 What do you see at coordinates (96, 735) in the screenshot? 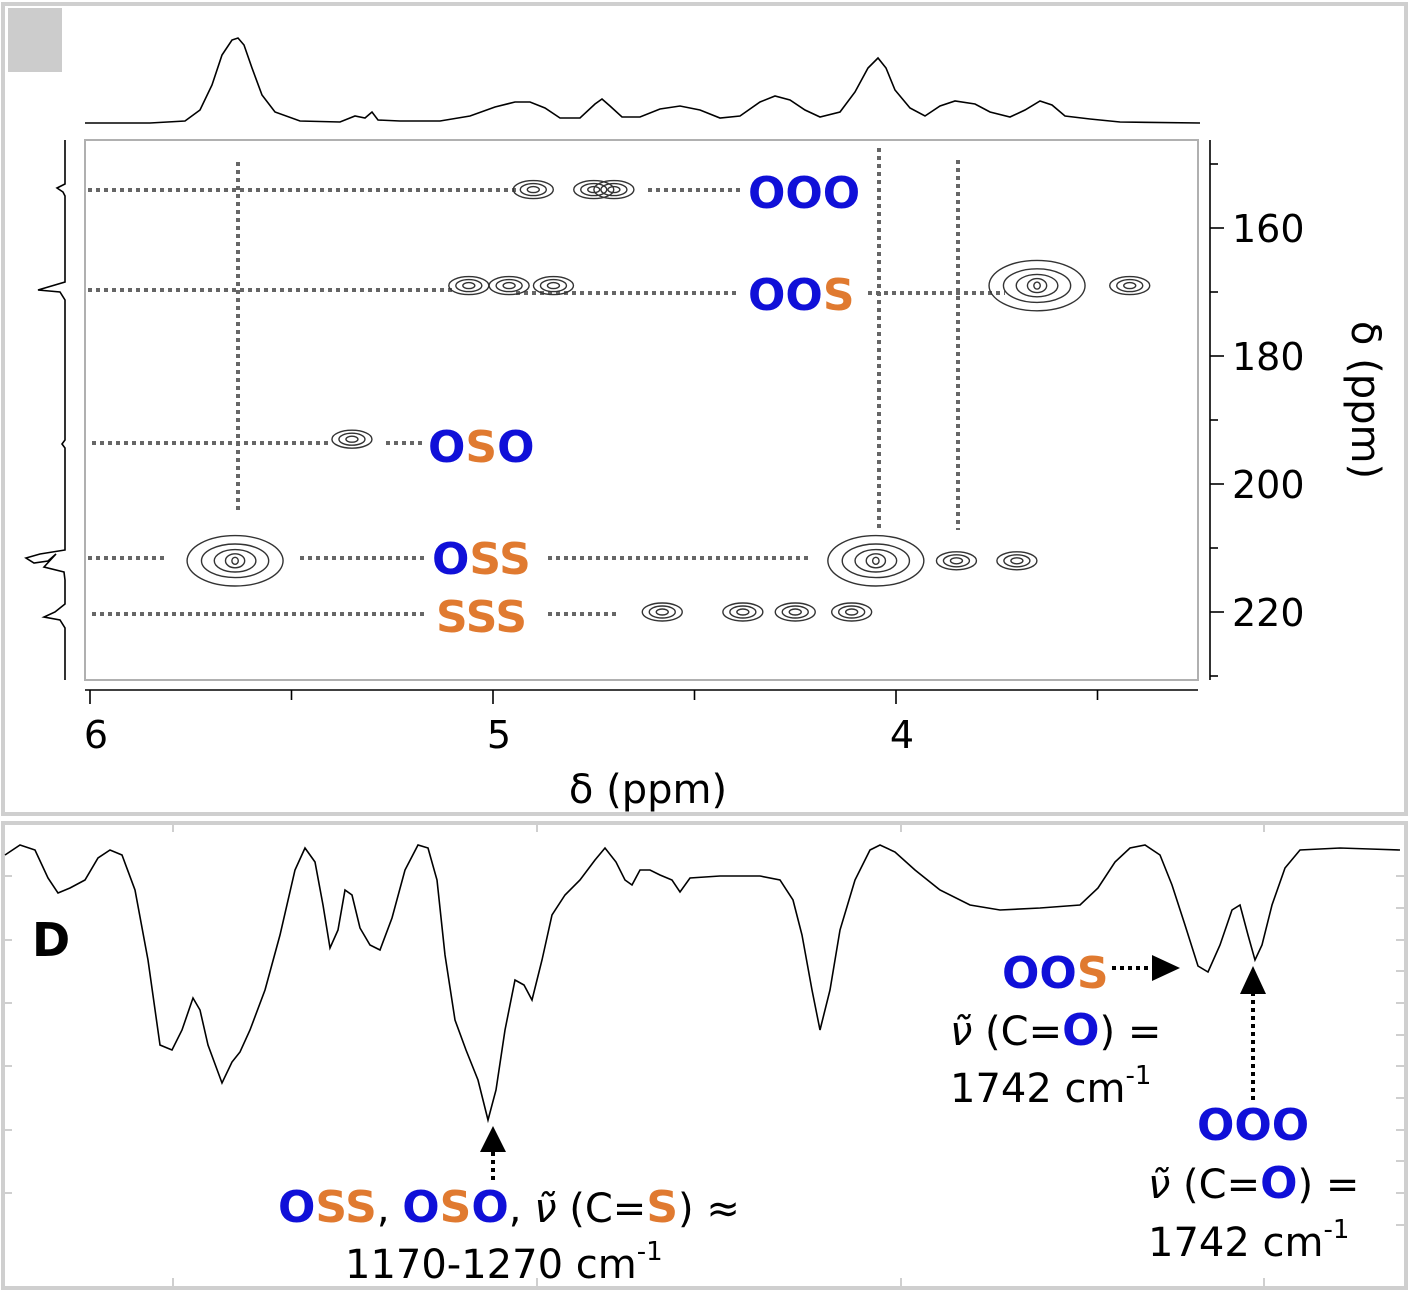
I see `x-tick-label: 6` at bounding box center [96, 735].